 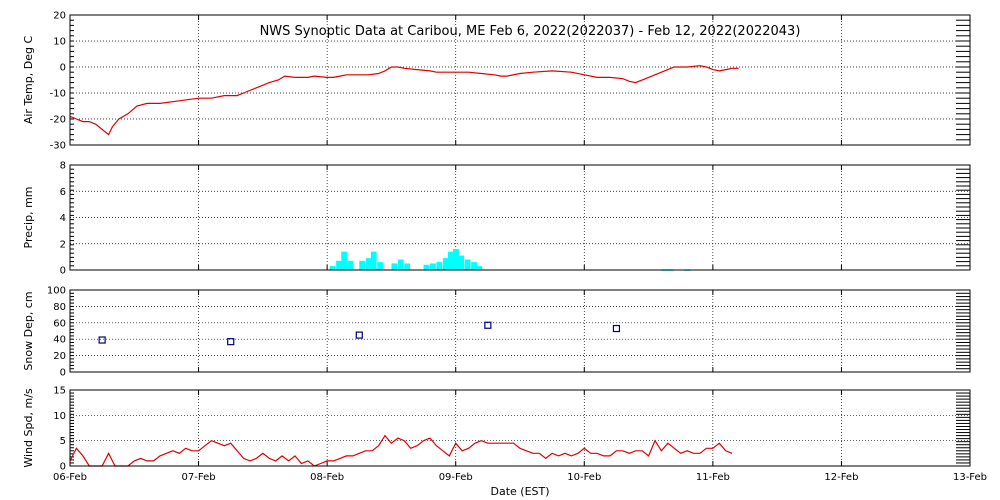 What do you see at coordinates (327, 477) in the screenshot?
I see `x-tick-label: 08-Feb` at bounding box center [327, 477].